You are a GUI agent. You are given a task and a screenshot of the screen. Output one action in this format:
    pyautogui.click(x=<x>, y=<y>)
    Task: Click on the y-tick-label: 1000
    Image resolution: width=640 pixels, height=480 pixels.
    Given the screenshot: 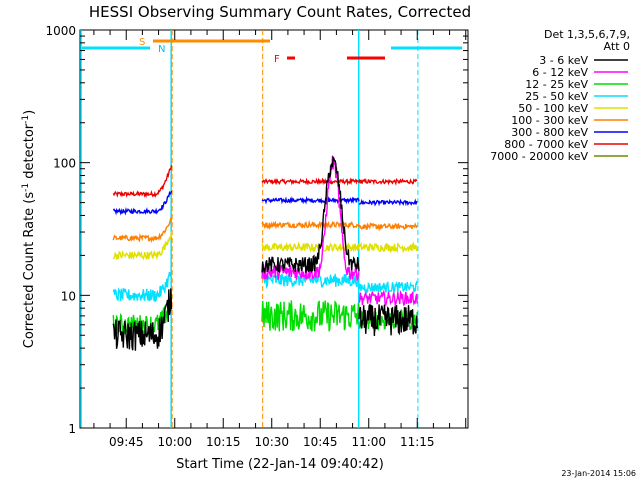 What is the action you would take?
    pyautogui.click(x=60, y=31)
    